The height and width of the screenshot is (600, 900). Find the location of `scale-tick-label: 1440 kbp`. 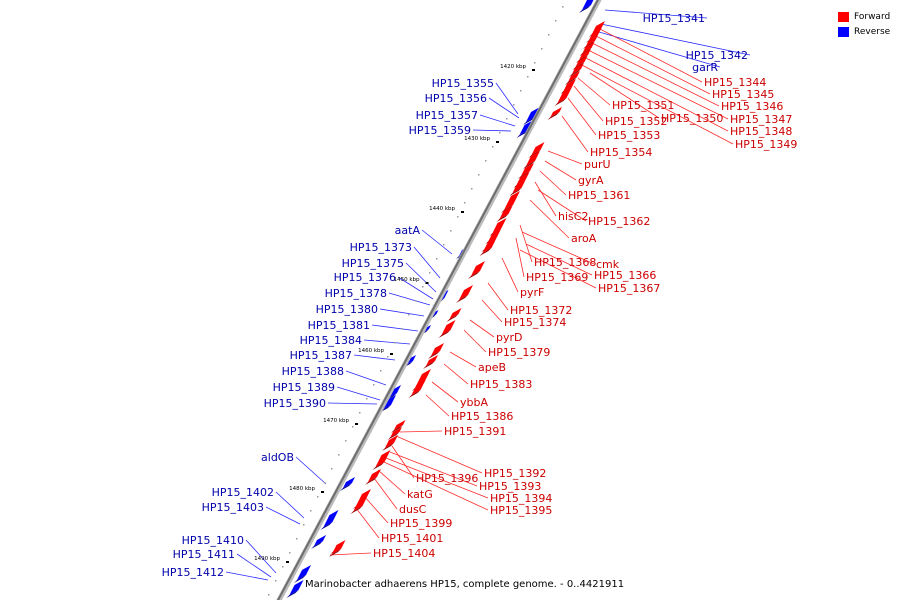

scale-tick-label: 1440 kbp is located at coordinates (442, 209).